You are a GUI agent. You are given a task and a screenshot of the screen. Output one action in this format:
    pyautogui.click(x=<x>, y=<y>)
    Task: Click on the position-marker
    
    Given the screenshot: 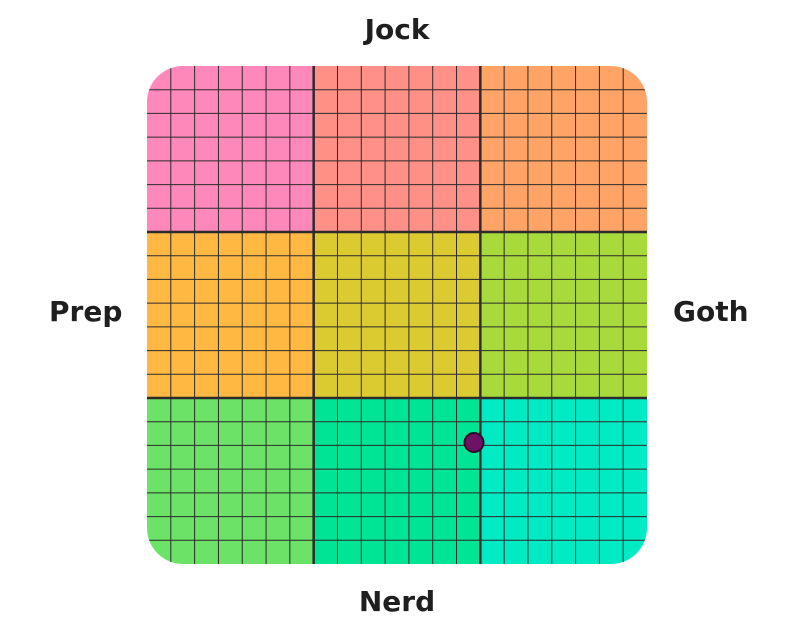 What is the action you would take?
    pyautogui.click(x=474, y=442)
    